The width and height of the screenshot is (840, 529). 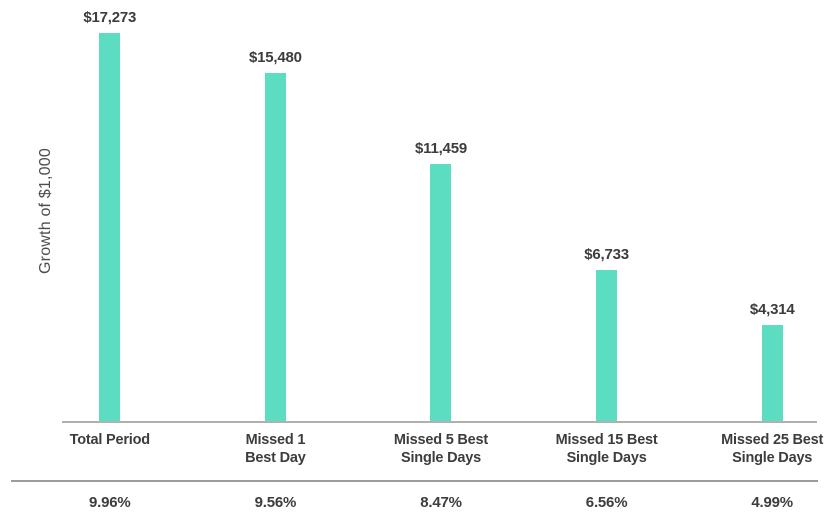 What do you see at coordinates (764, 211) in the screenshot?
I see `bar-column: $4,314` at bounding box center [764, 211].